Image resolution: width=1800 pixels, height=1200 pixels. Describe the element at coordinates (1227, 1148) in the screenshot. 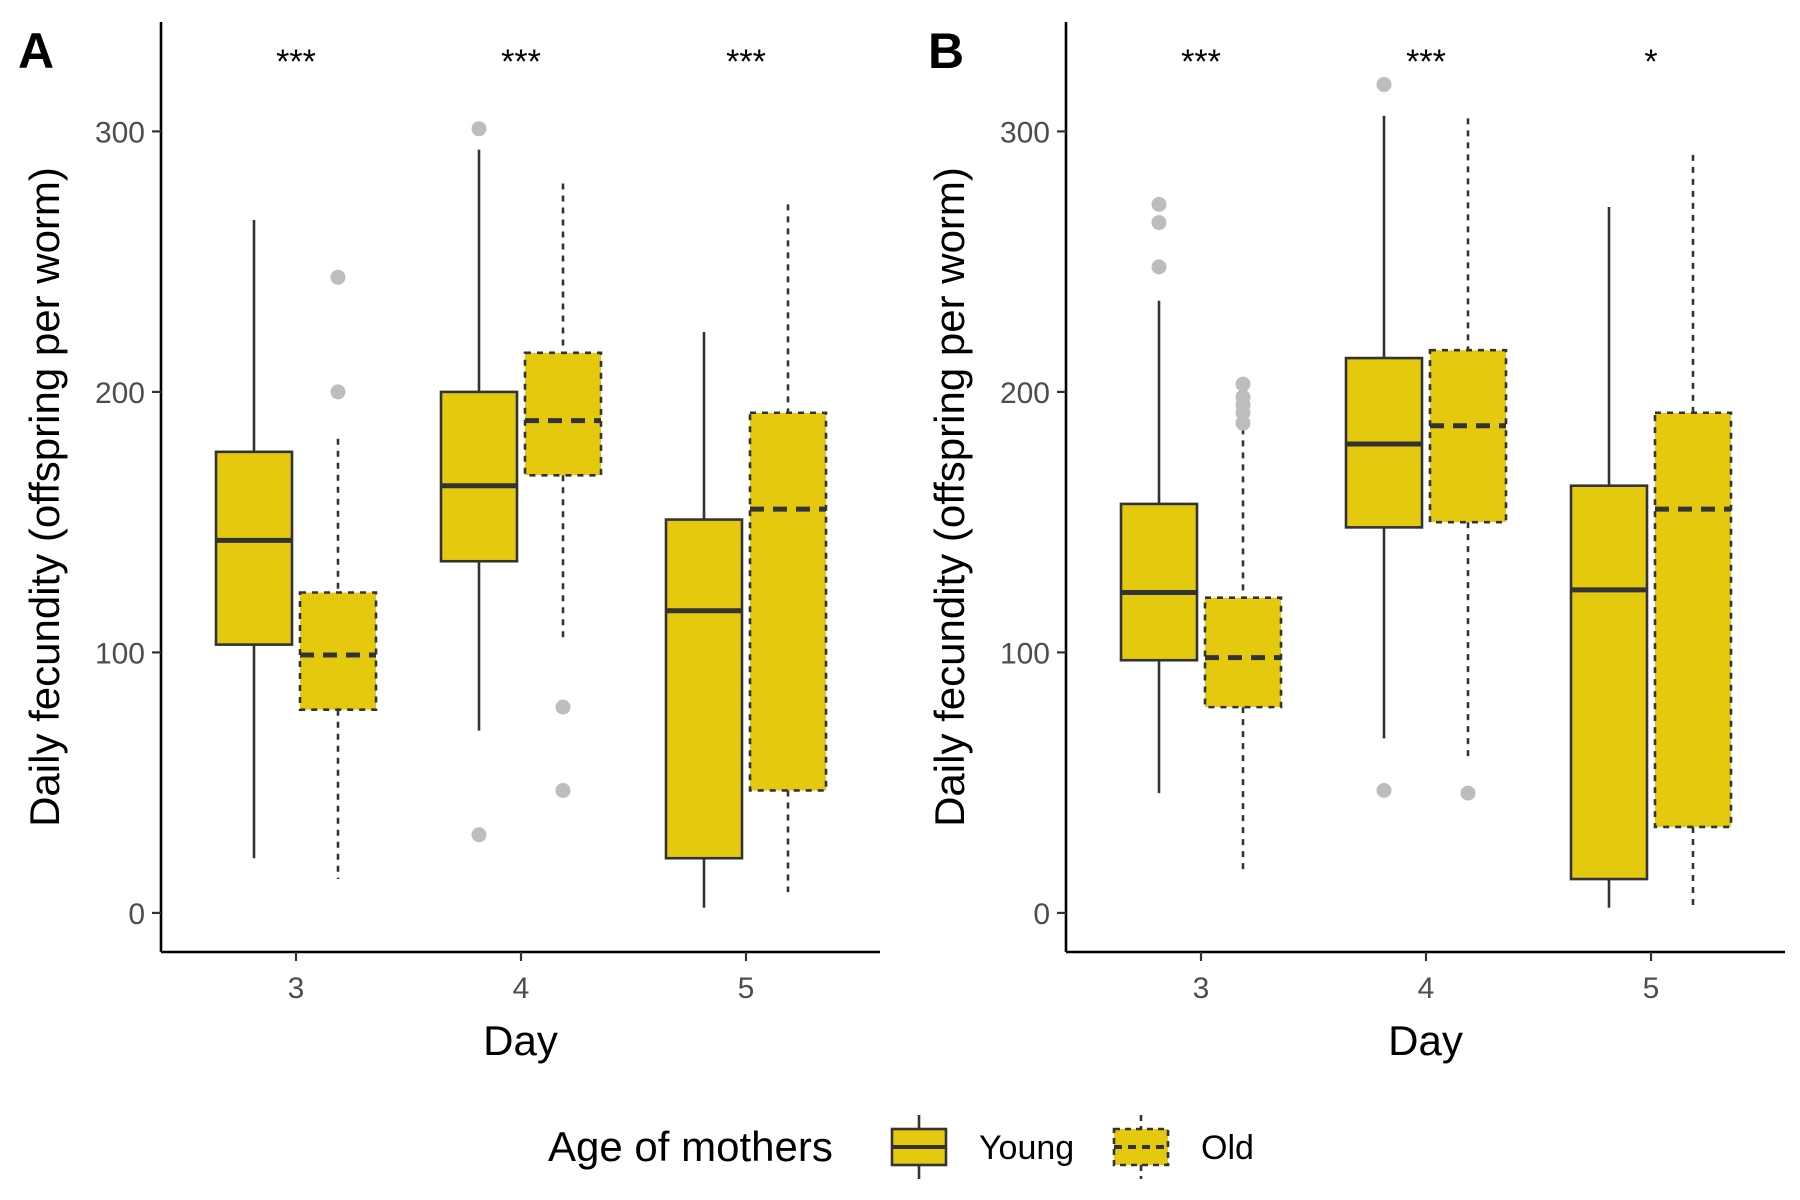

I see `legend-label: Old` at that location.